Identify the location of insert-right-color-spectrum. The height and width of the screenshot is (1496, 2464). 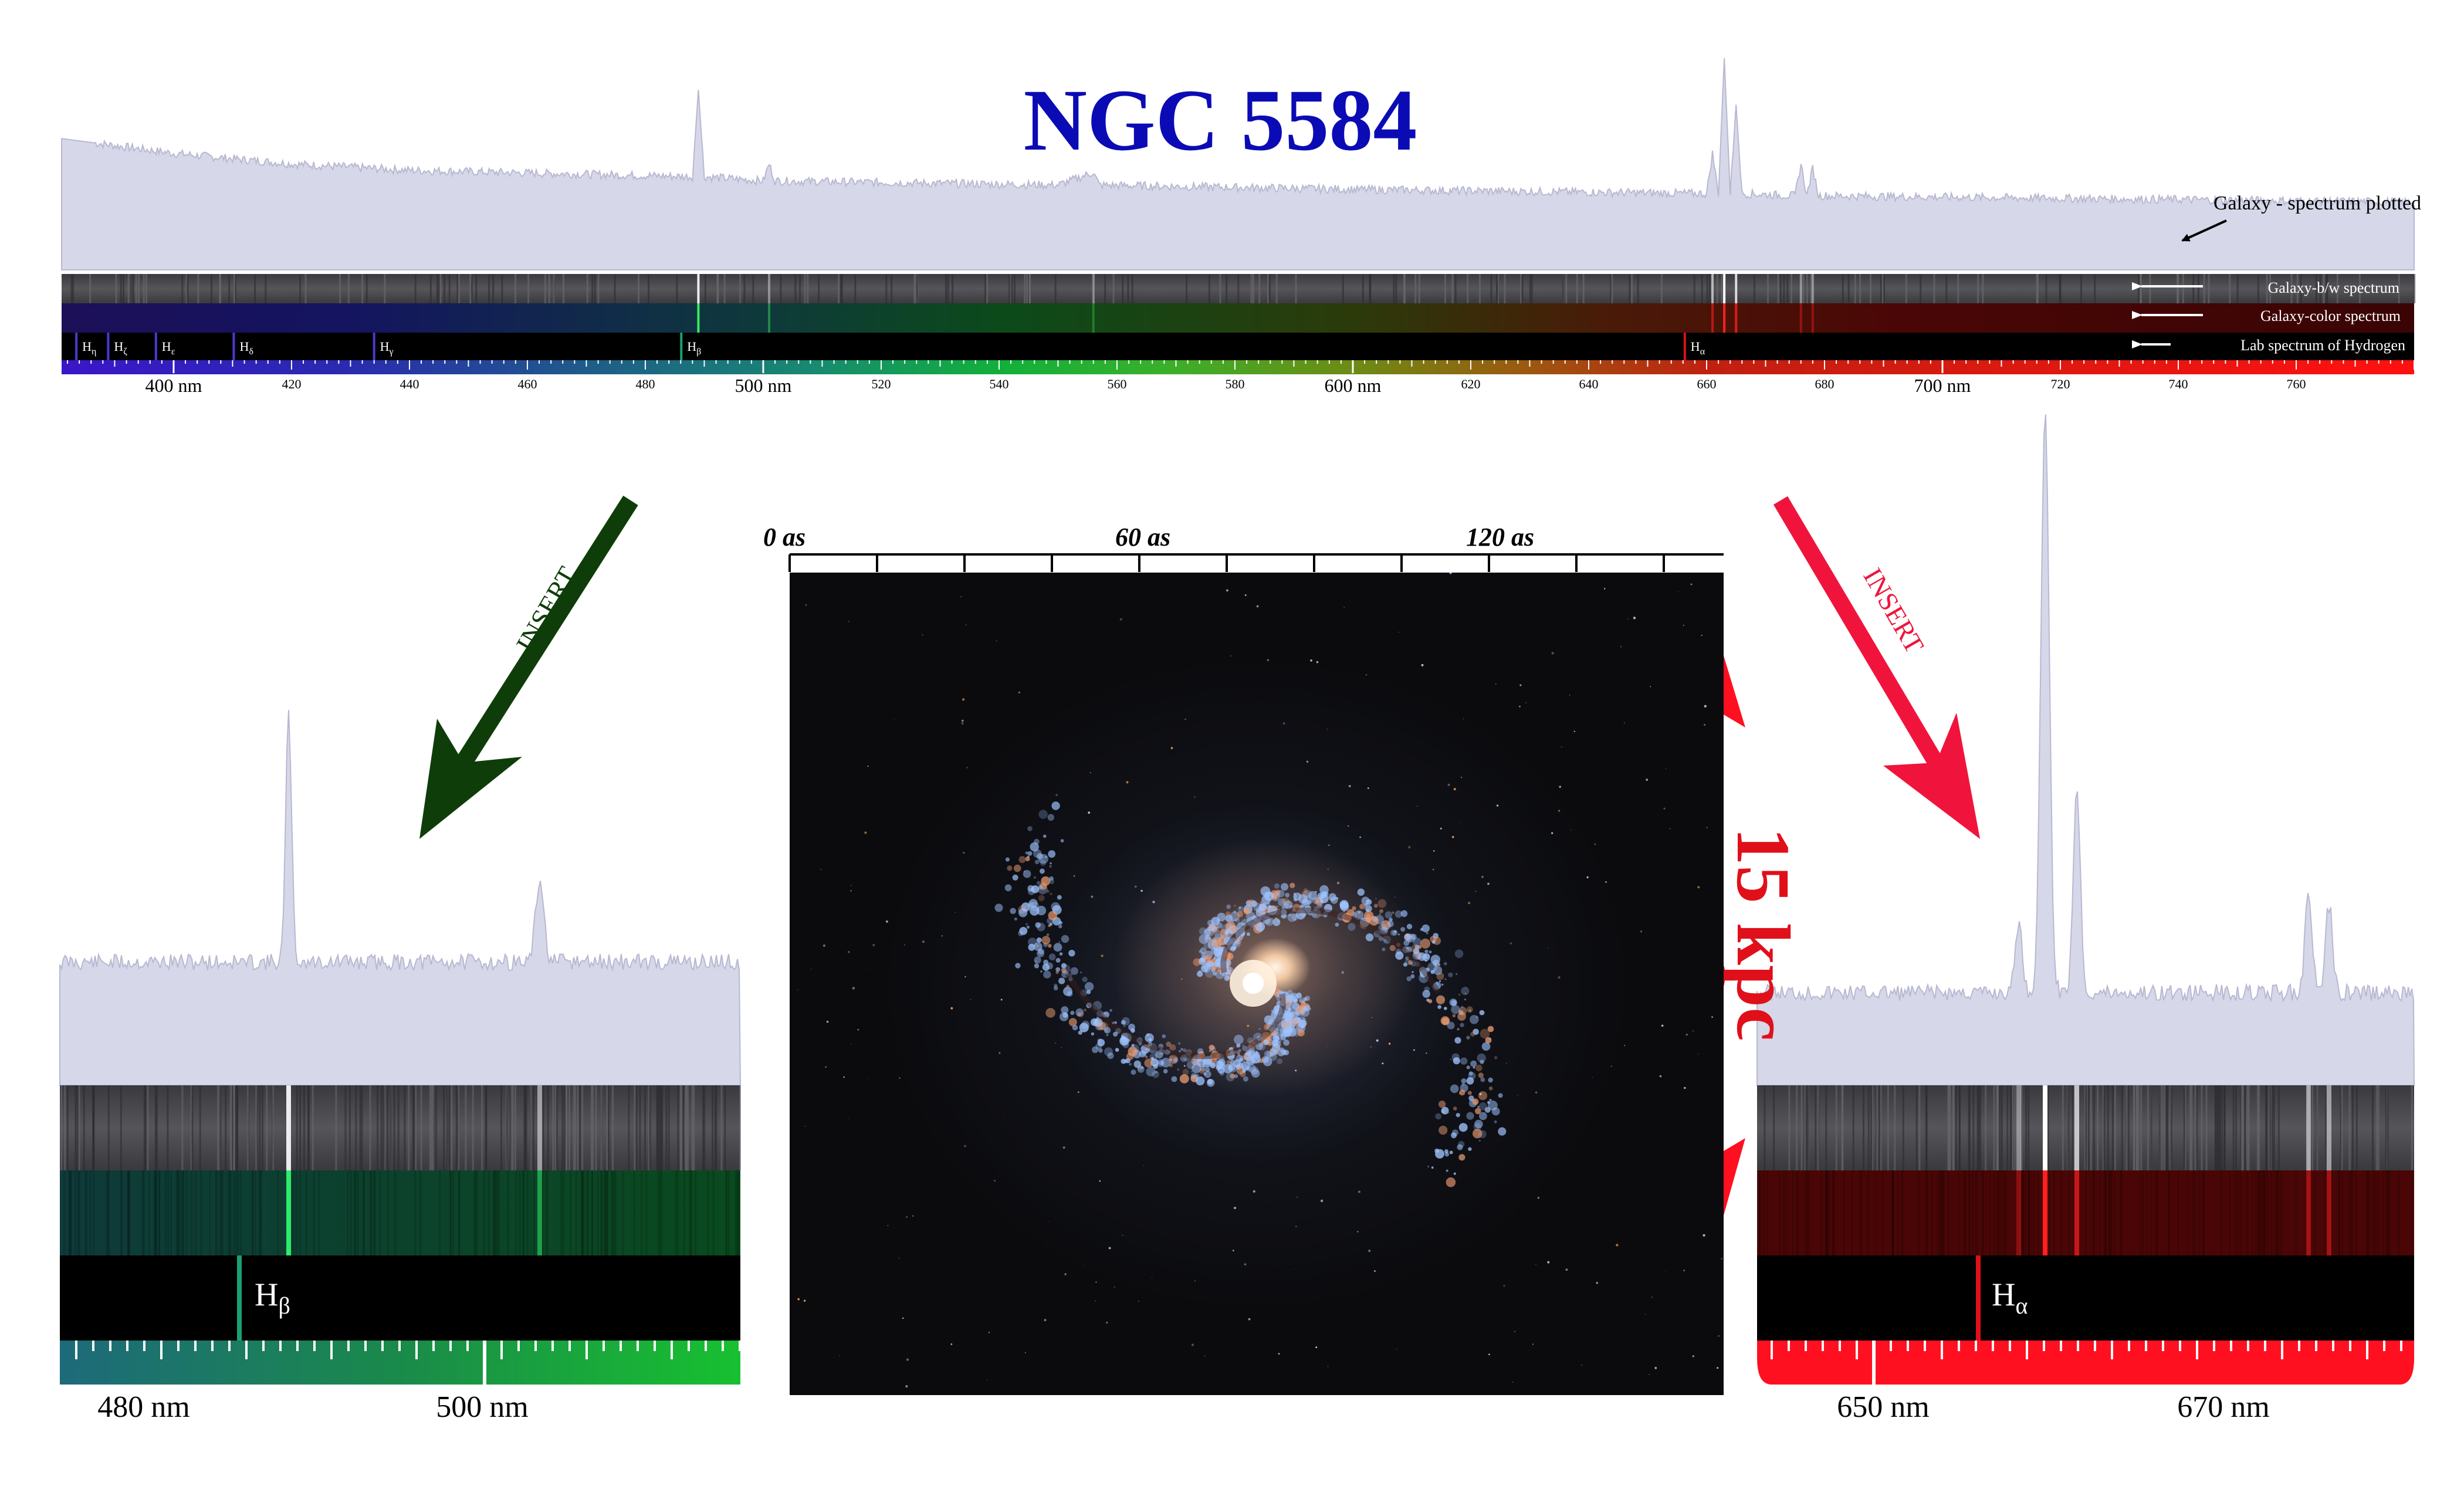
(2085, 1212).